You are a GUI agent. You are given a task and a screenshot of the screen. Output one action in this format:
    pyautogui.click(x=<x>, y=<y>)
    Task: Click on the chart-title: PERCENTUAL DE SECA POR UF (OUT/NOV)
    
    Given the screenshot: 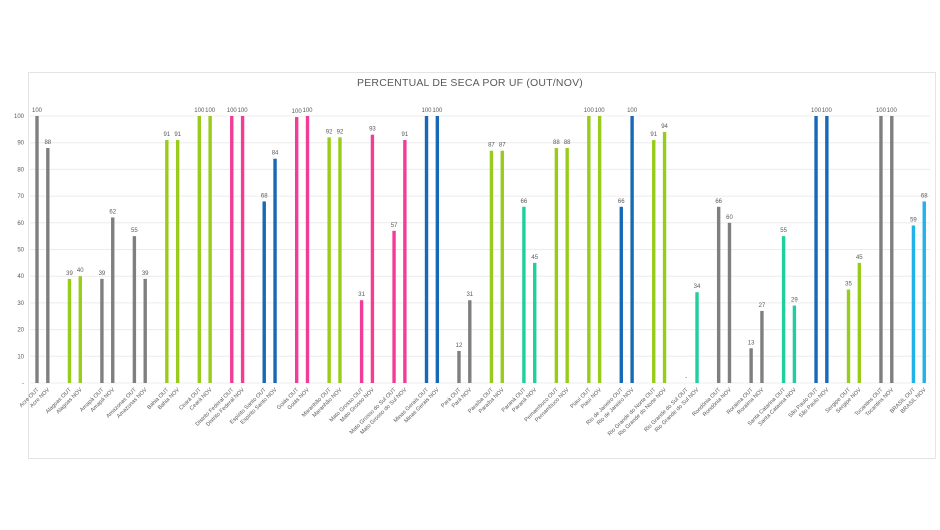 What is the action you would take?
    pyautogui.click(x=470, y=83)
    